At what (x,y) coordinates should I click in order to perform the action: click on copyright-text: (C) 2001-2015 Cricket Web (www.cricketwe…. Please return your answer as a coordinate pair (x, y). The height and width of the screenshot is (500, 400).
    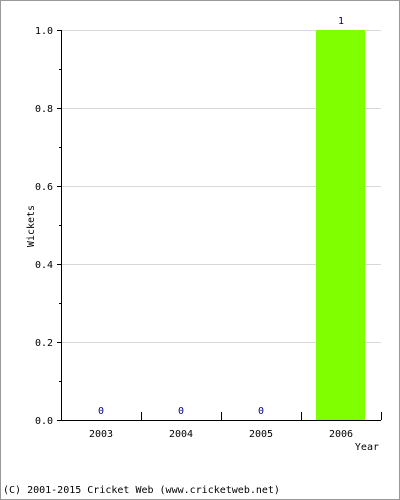
    Looking at the image, I should click on (141, 490).